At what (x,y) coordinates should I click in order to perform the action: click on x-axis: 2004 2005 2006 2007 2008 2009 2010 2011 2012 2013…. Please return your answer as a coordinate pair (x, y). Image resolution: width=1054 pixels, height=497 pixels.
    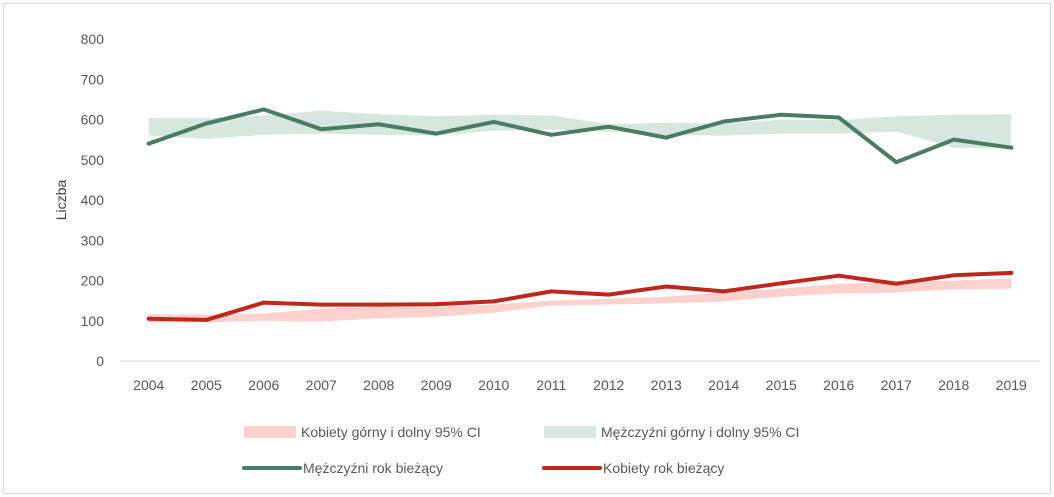
    Looking at the image, I should click on (580, 385).